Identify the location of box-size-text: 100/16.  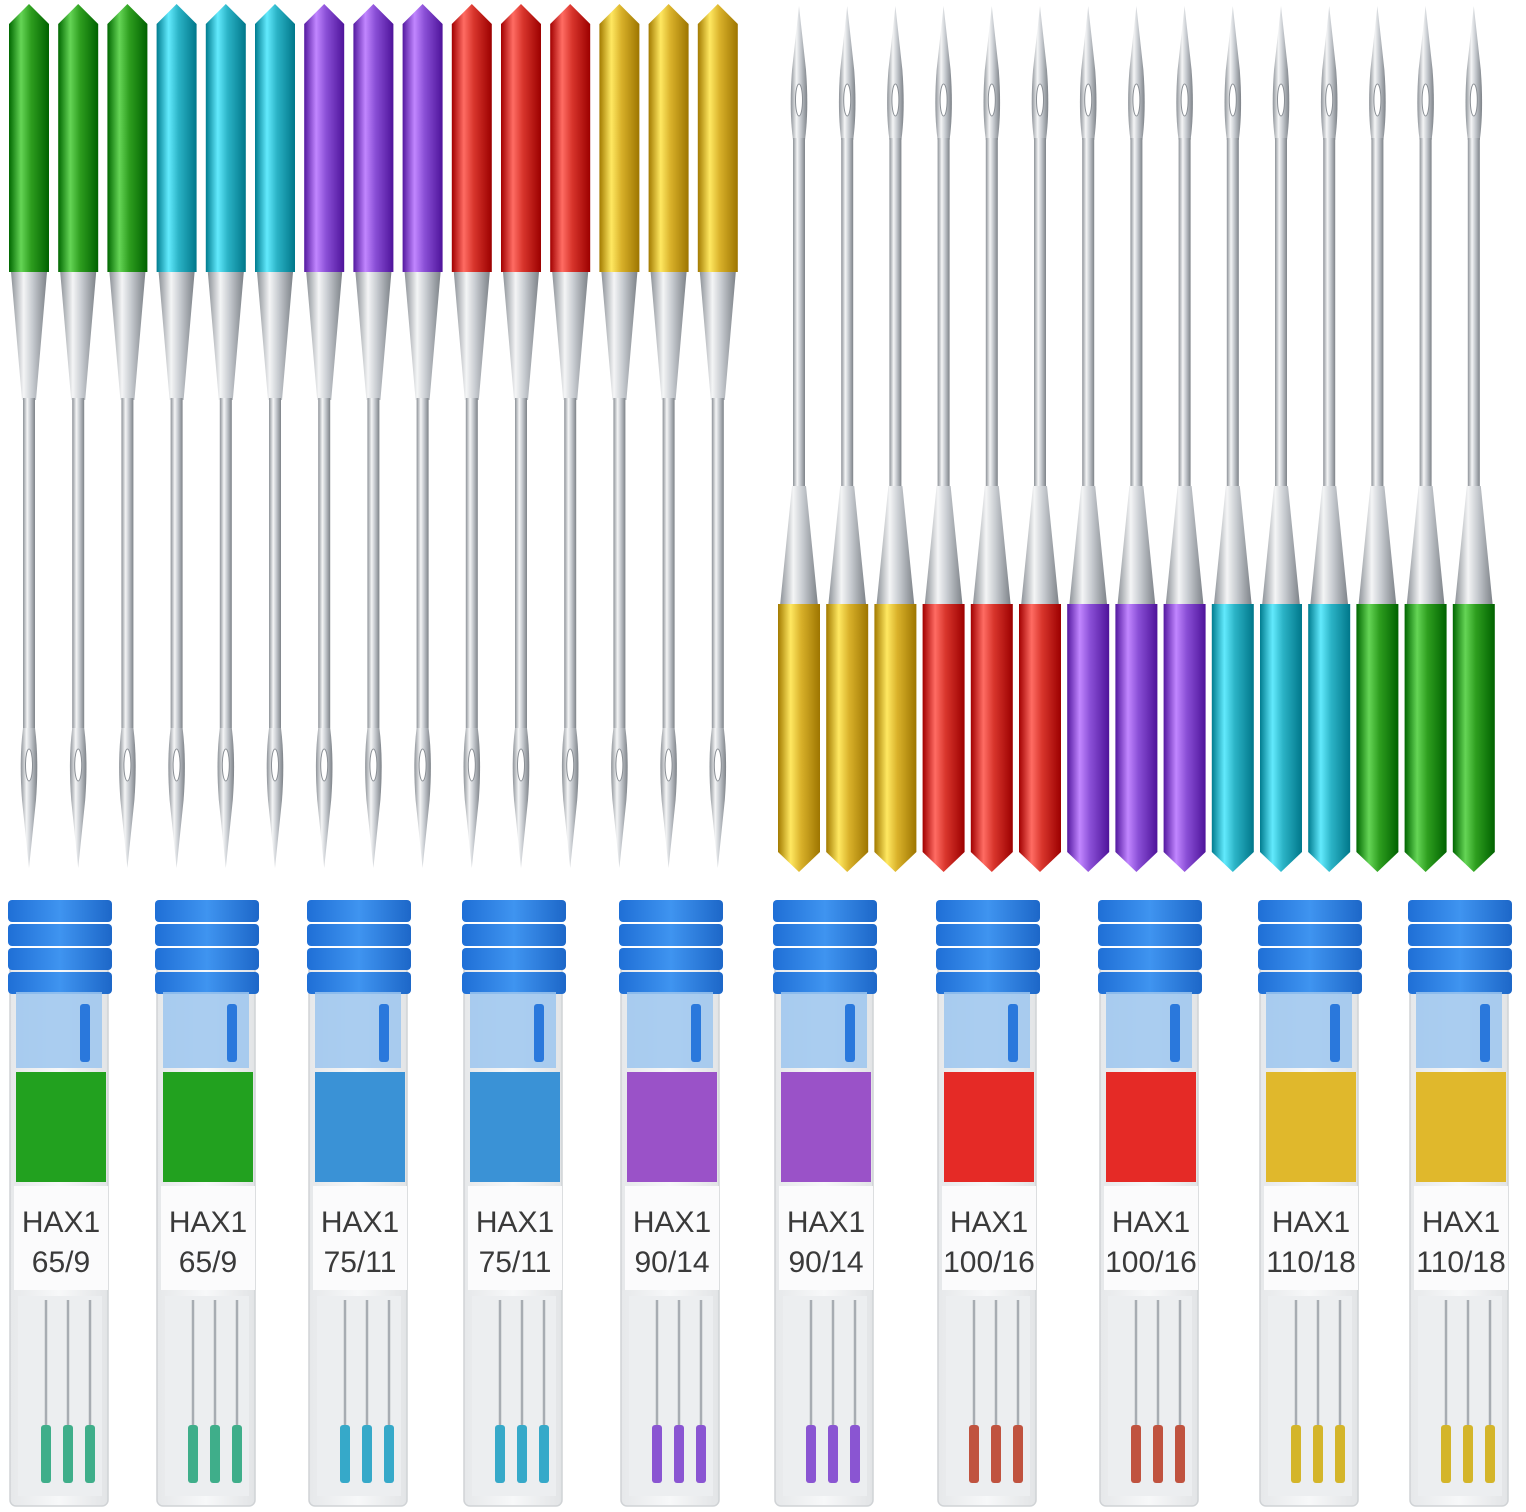
(989, 1262).